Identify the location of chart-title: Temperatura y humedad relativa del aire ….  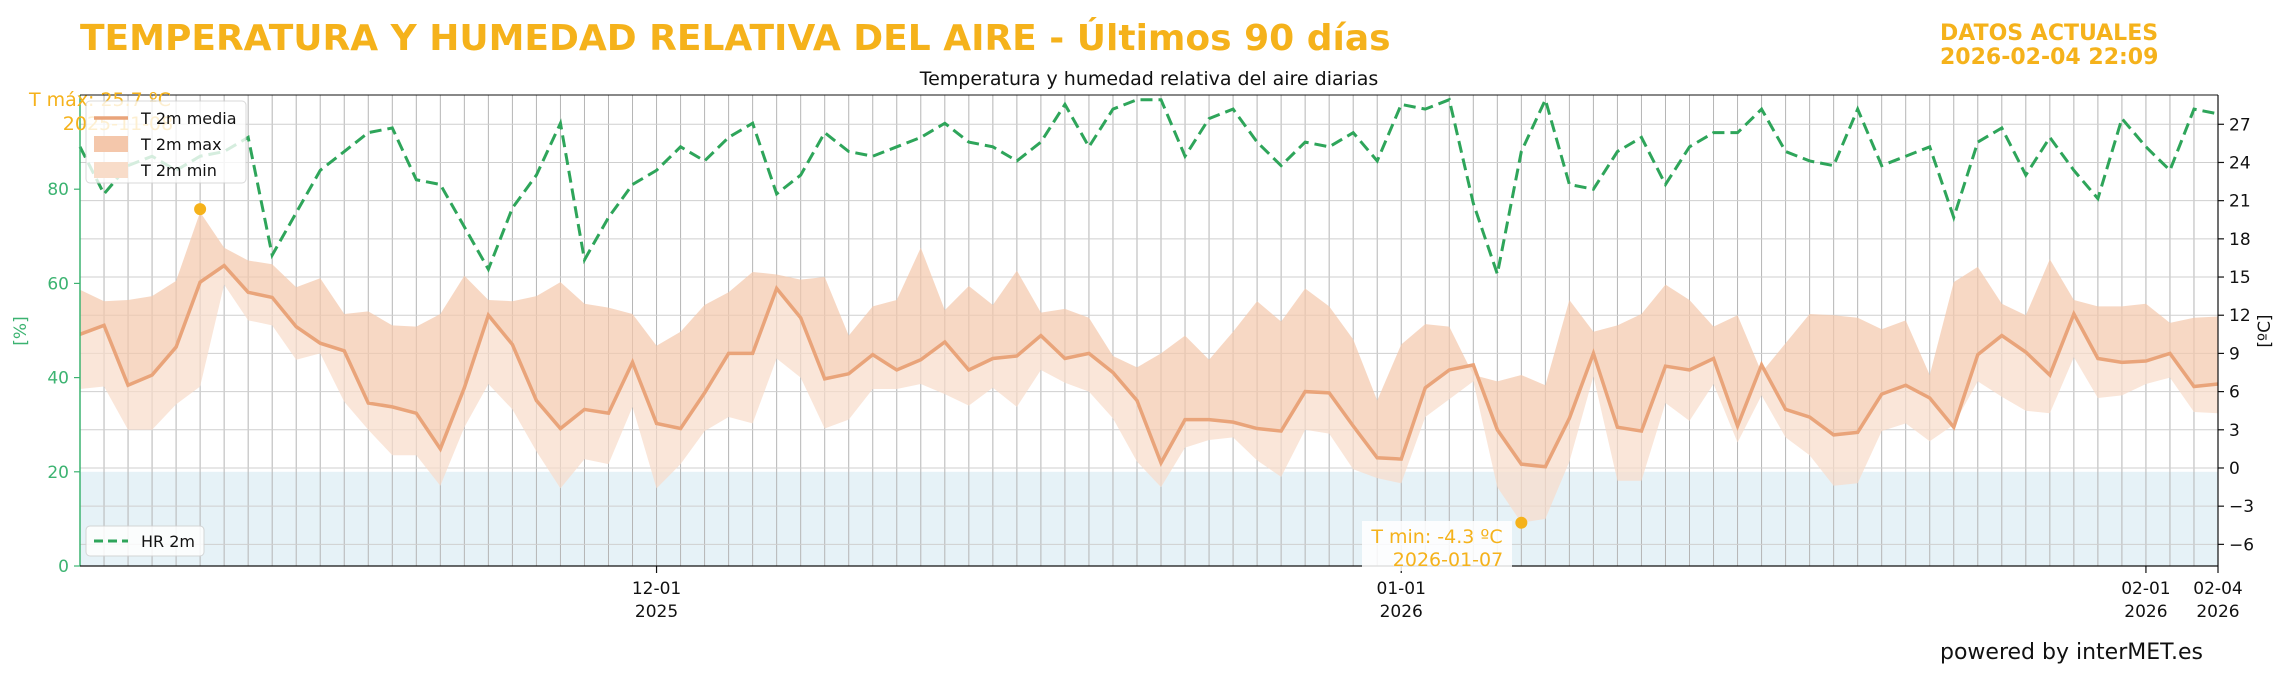
(1149, 79).